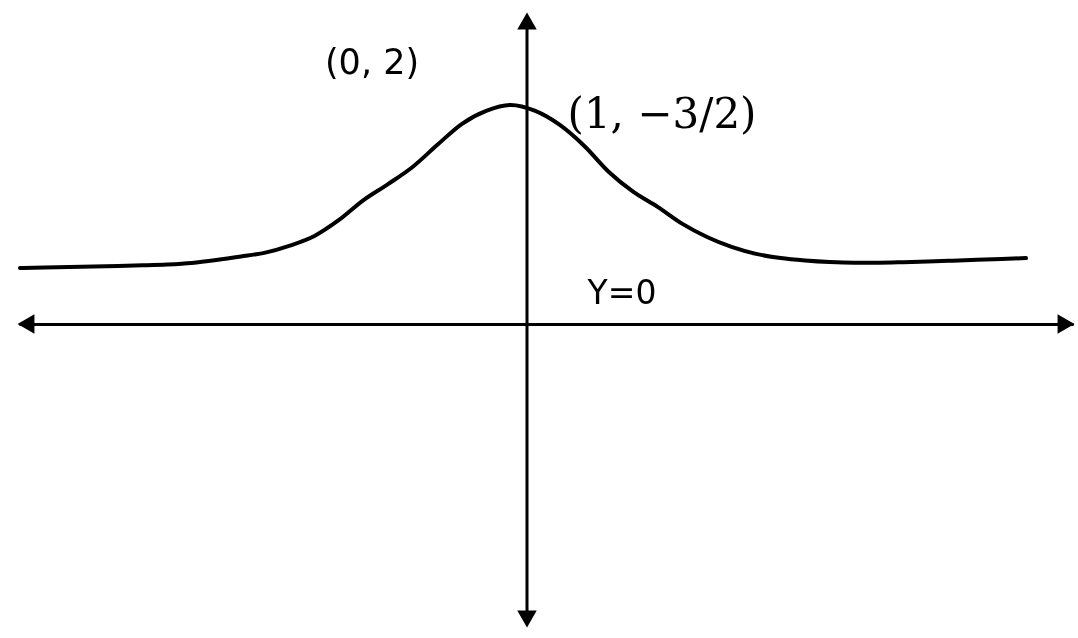 This screenshot has height=638, width=1078. I want to click on annotation: Y=0, so click(621, 292).